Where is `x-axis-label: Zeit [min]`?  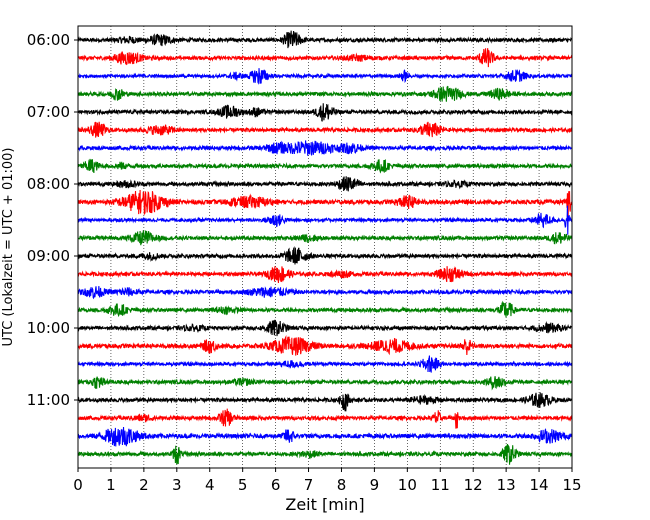
x-axis-label: Zeit [min] is located at coordinates (324, 504).